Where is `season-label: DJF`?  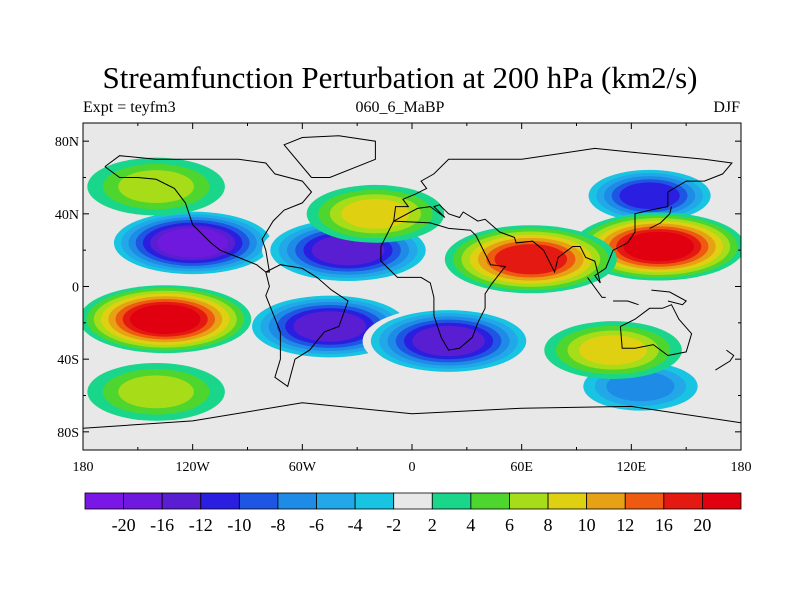 season-label: DJF is located at coordinates (726, 107).